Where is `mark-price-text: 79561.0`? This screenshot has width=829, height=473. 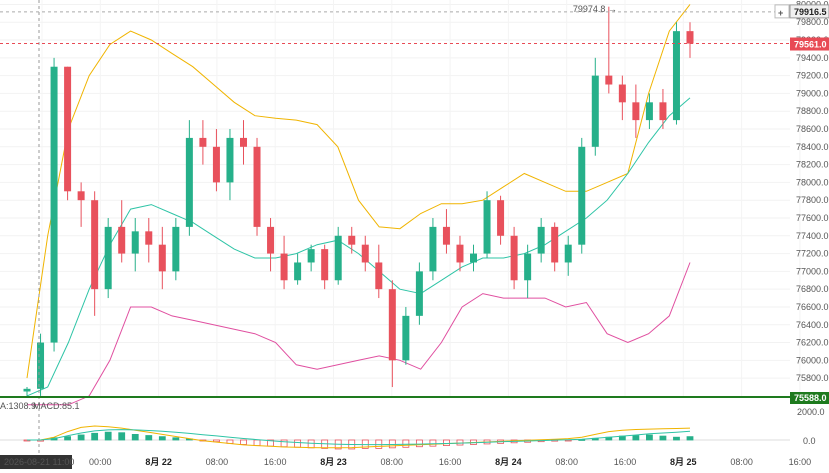
mark-price-text: 79561.0 is located at coordinates (810, 45).